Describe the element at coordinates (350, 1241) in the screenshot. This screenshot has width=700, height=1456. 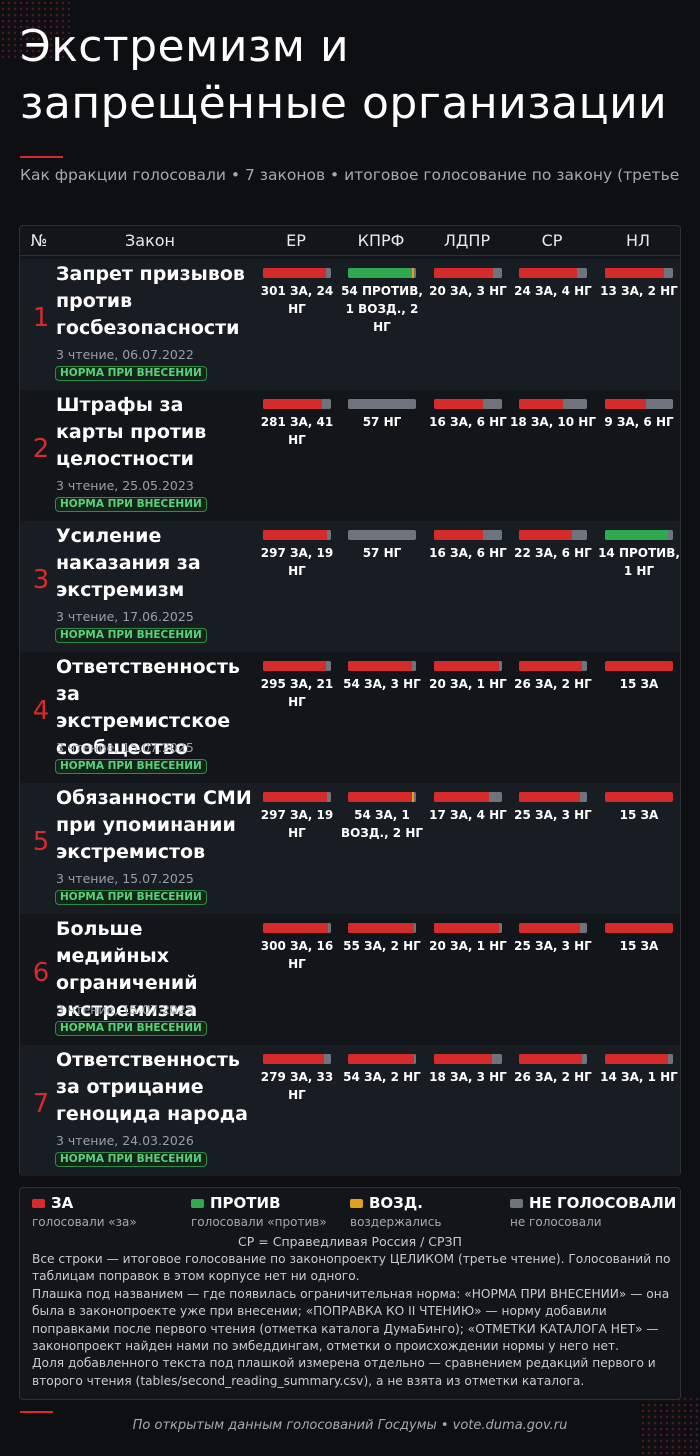
I see `legend-abbreviation: СР = Справедливая Россия / СРЗП` at that location.